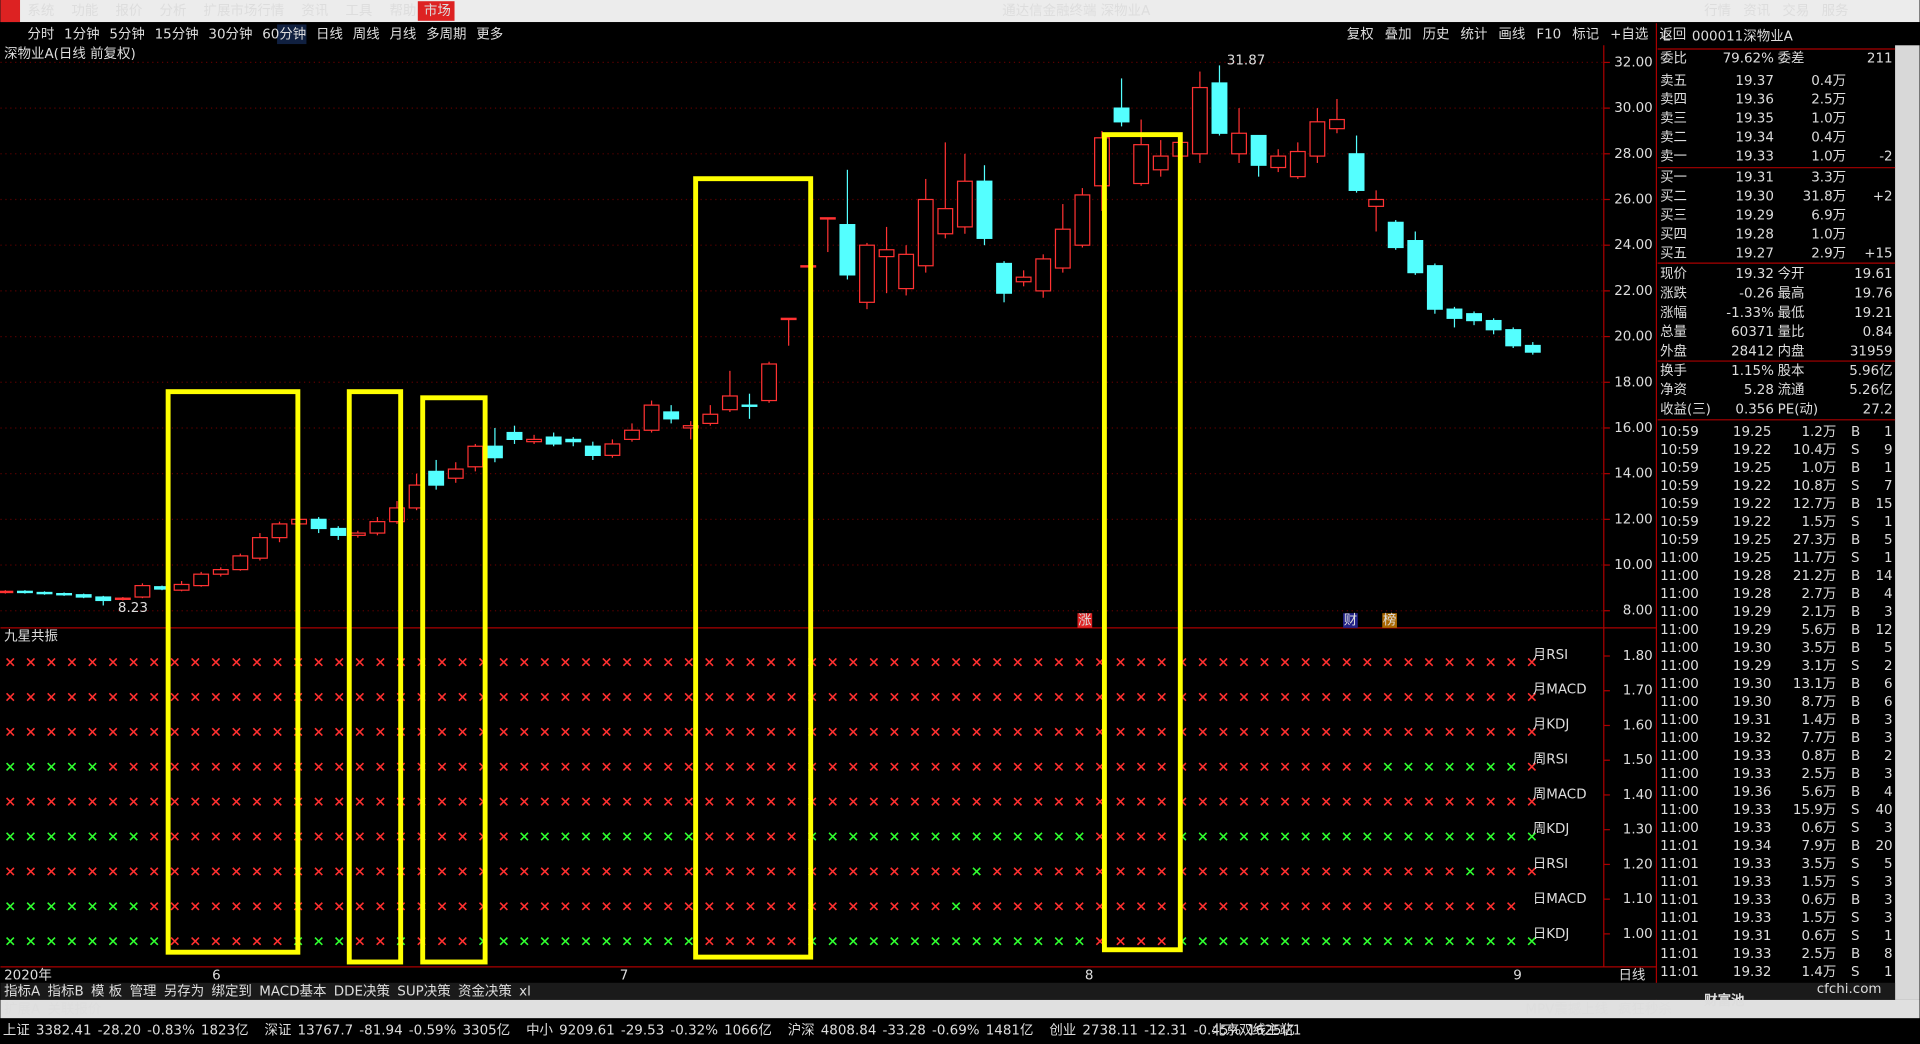 Image resolution: width=1920 pixels, height=1044 pixels. I want to click on top-button: 行情, so click(1717, 11).